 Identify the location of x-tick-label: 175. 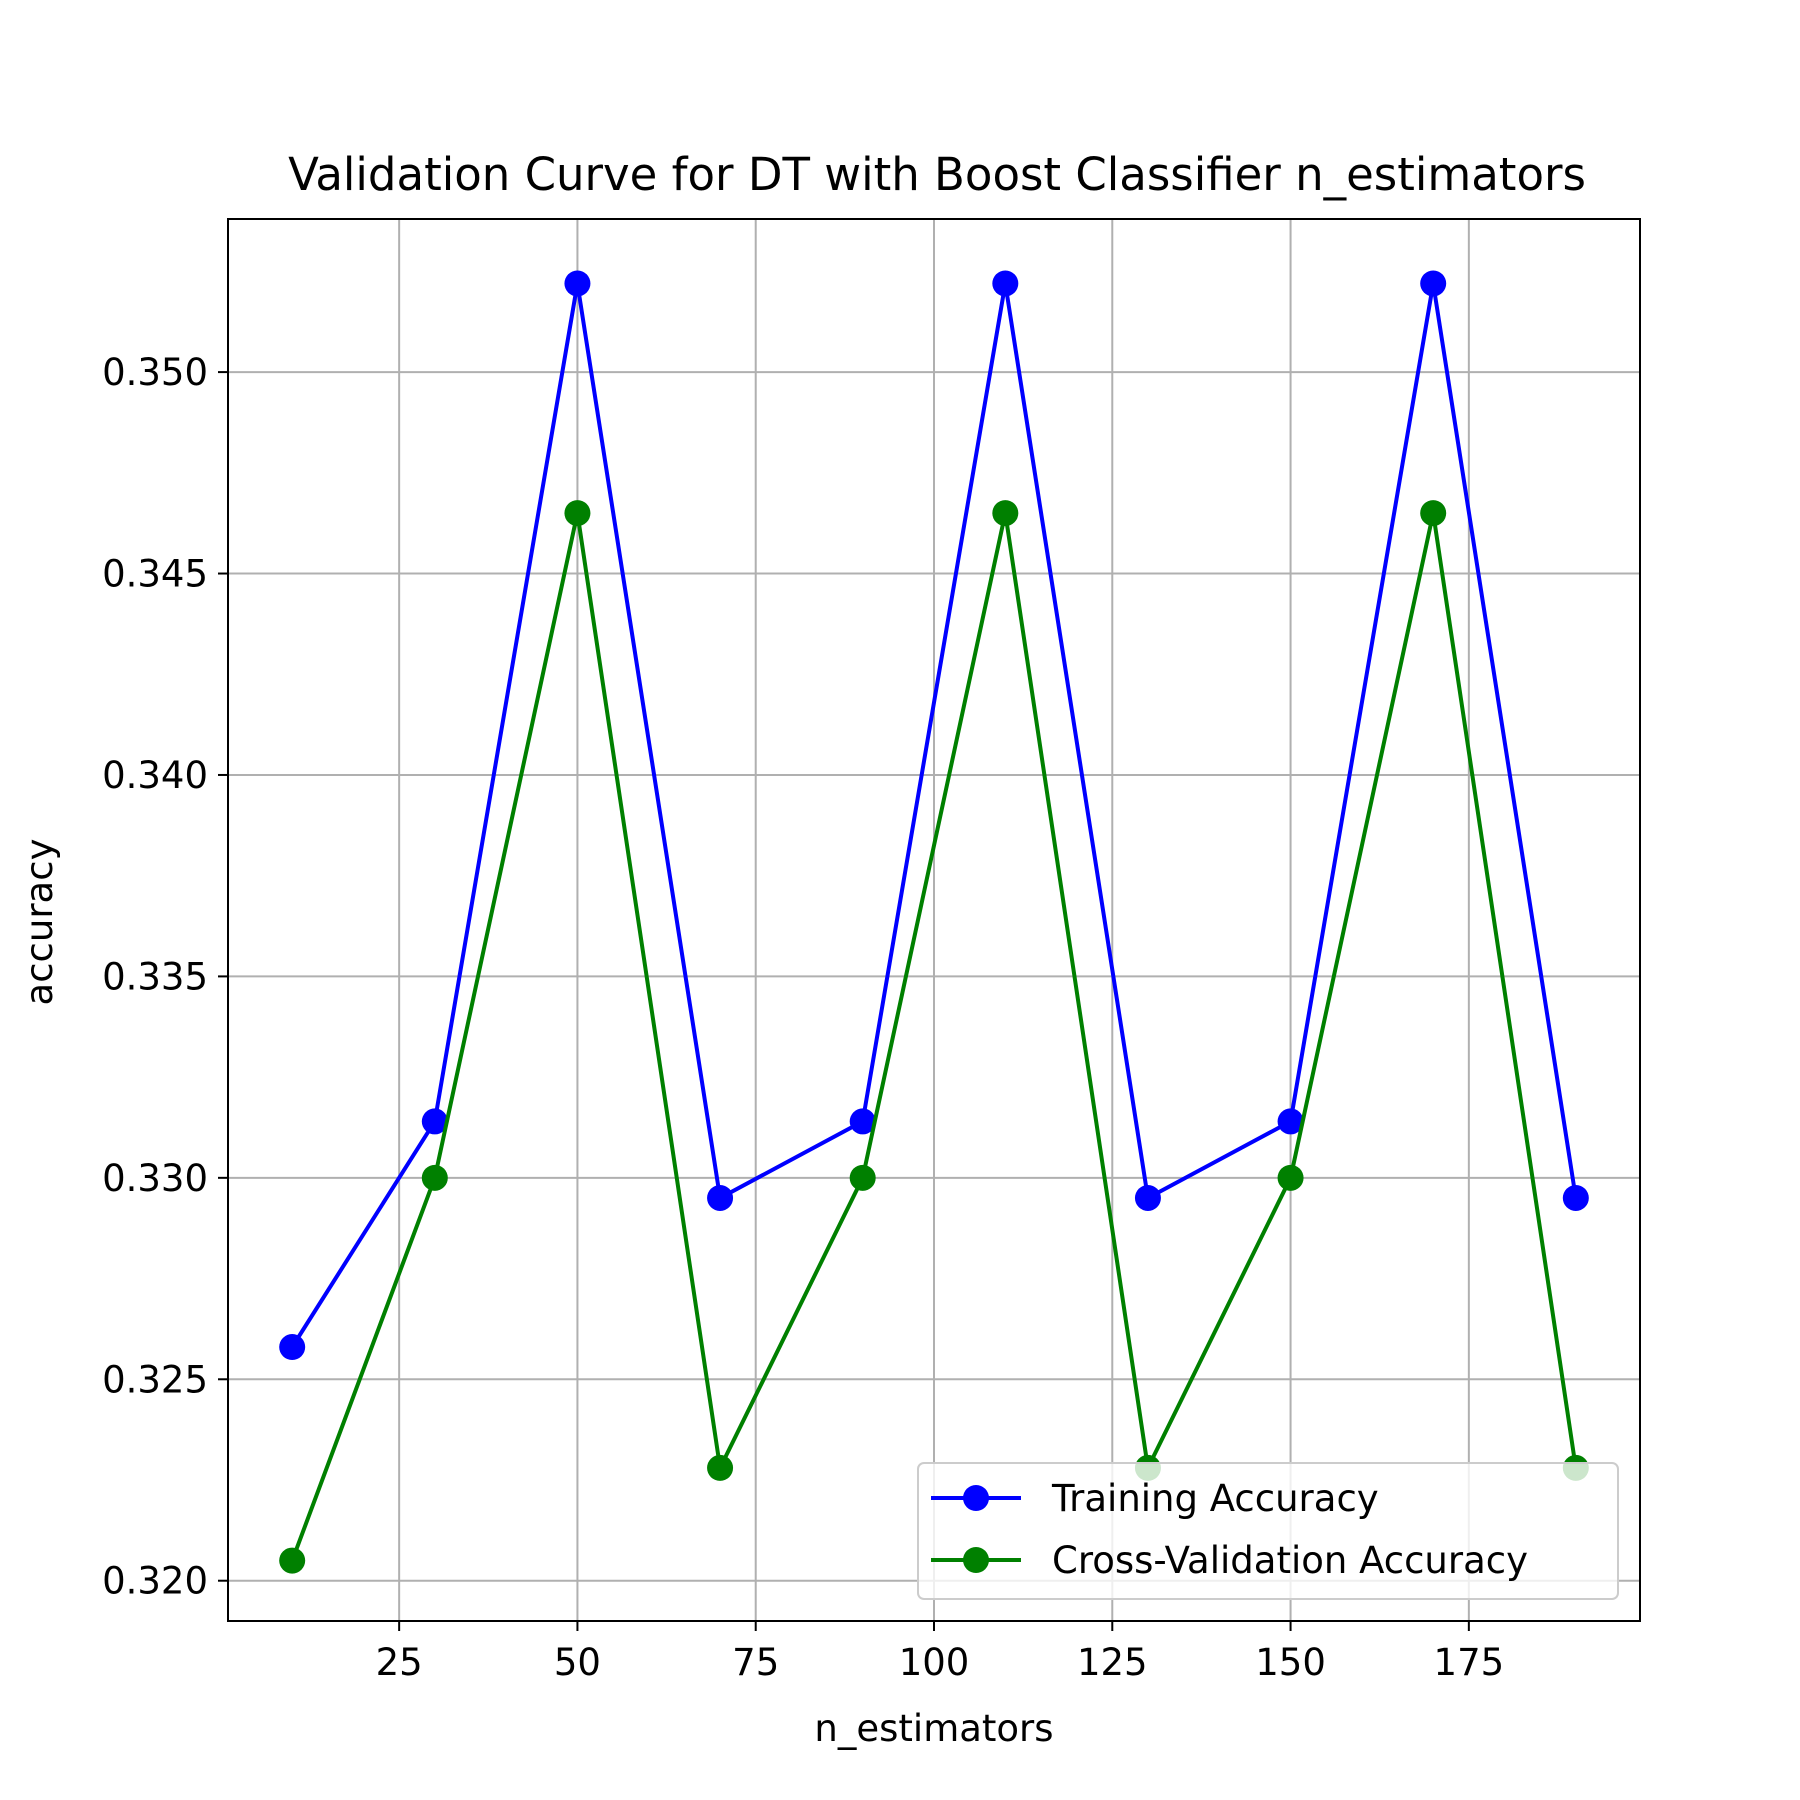
(1469, 1662).